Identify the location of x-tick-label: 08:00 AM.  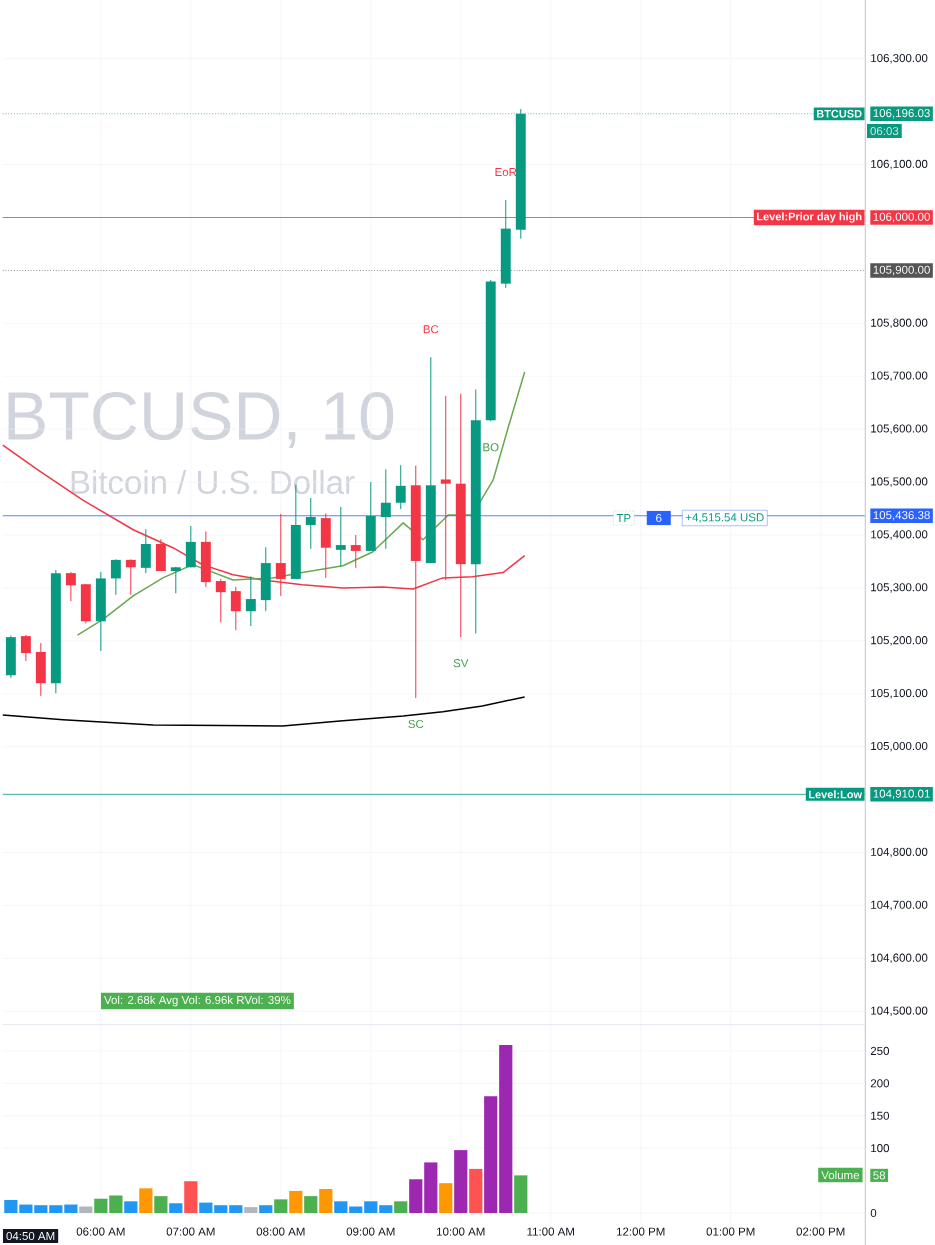
(280, 1231).